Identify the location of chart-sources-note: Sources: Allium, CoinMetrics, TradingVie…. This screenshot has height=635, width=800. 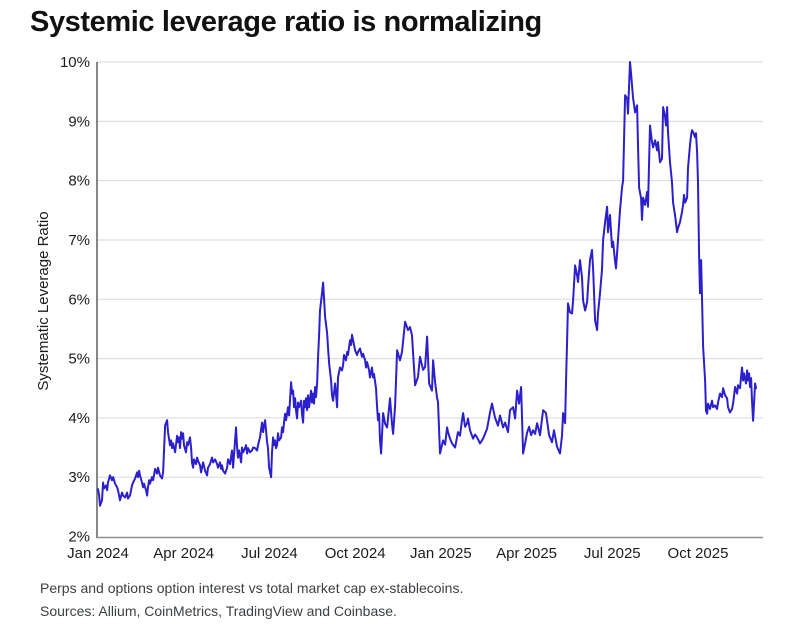
(218, 611).